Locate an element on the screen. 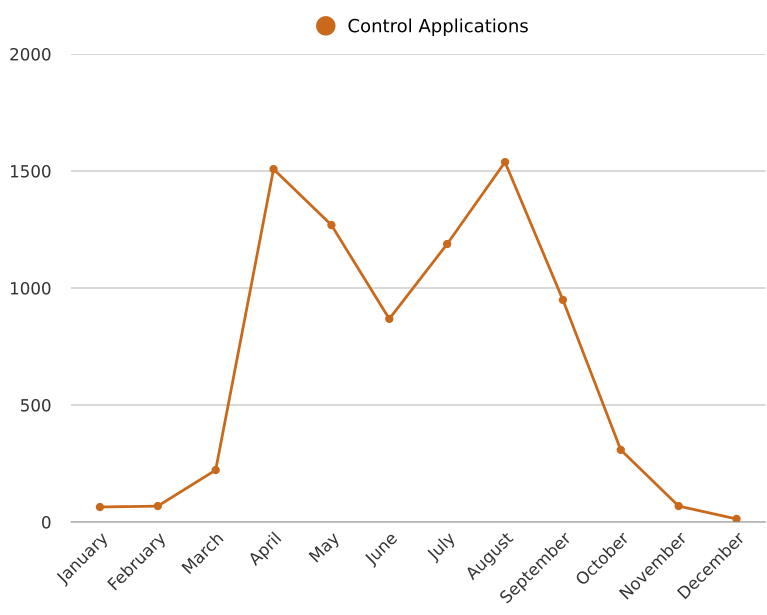  y-tick-label: 1500 is located at coordinates (30, 171).